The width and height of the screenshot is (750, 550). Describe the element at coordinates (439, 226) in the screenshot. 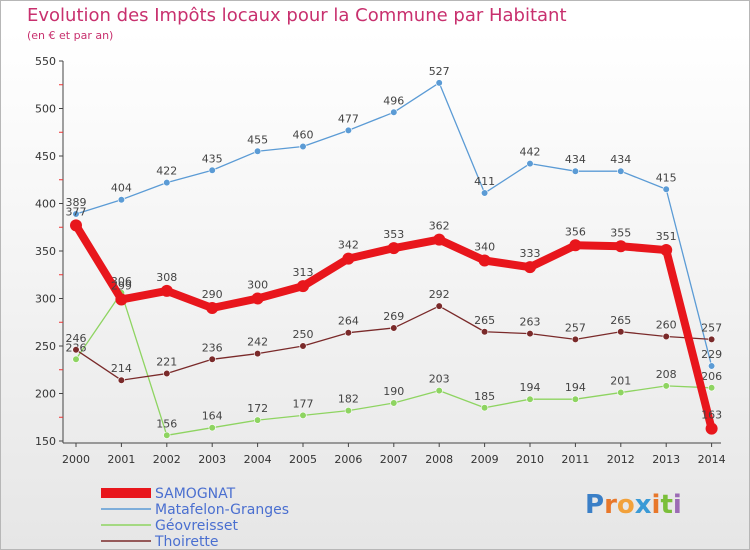

I see `data-label: 362` at that location.